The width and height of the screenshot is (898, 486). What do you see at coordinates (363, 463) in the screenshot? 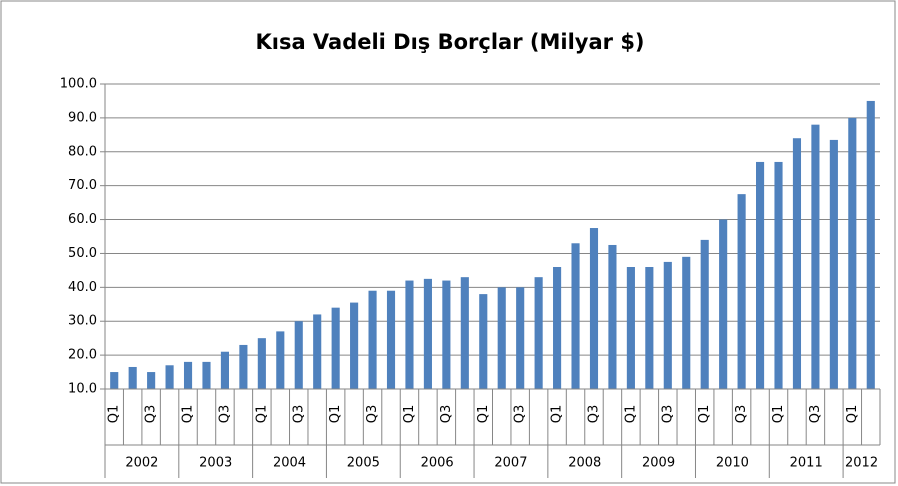
I see `x-group-label: 2005` at bounding box center [363, 463].